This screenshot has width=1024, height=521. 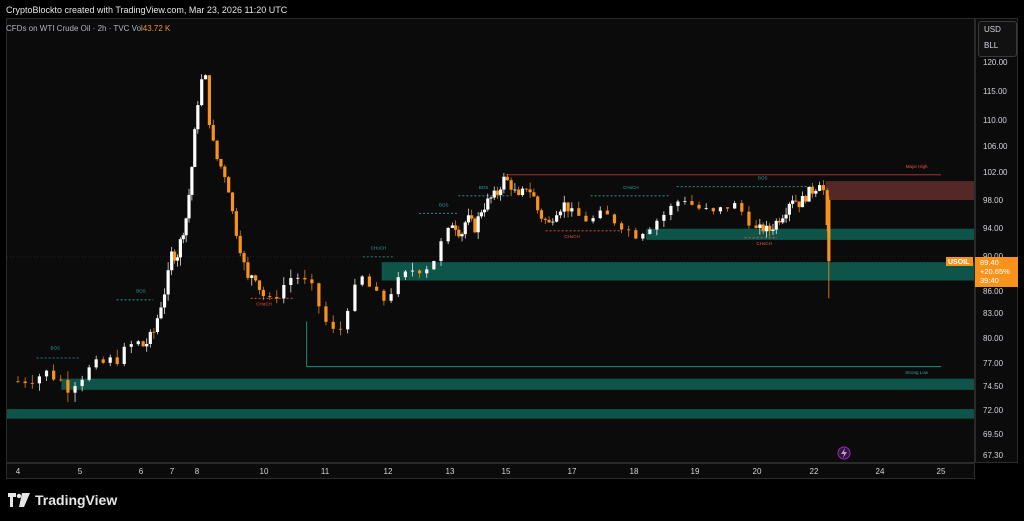 I want to click on price-axis, so click(x=996, y=240).